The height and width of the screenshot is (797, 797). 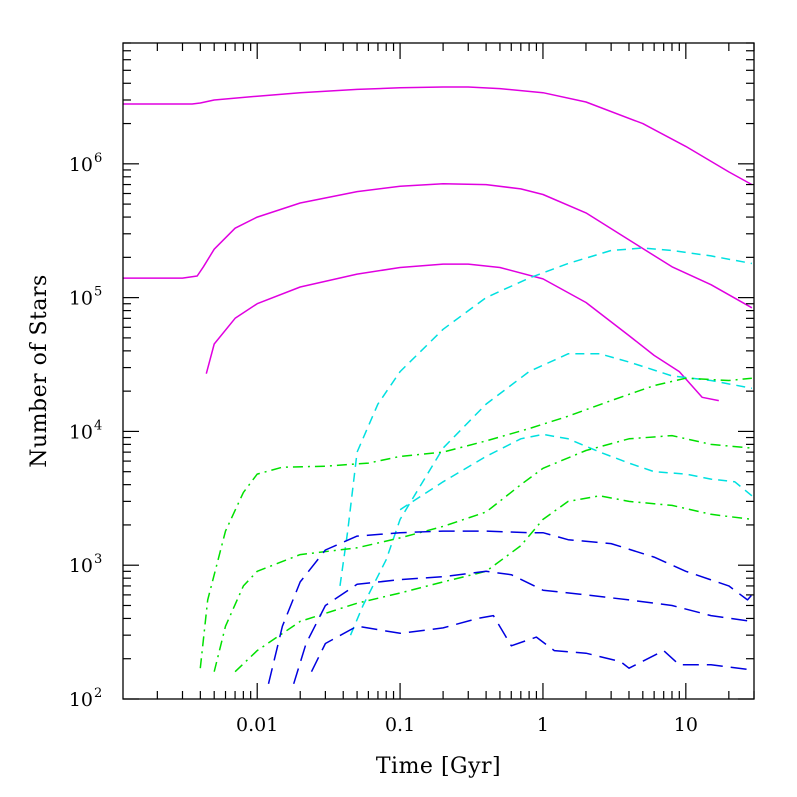 What do you see at coordinates (98, 158) in the screenshot?
I see `y-tick-exponent: 6` at bounding box center [98, 158].